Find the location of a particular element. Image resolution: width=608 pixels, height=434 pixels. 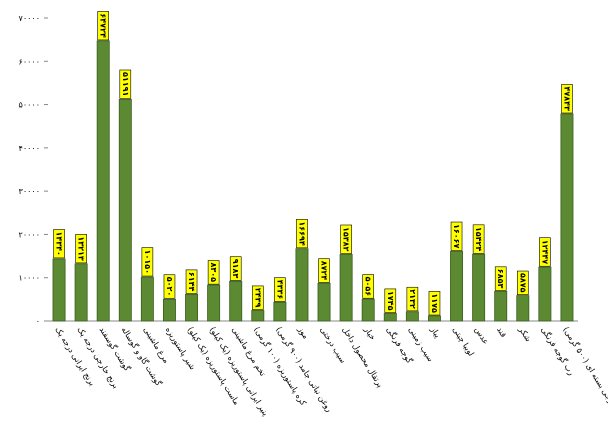

value-label: ۵۰۵۶ is located at coordinates (368, 286).